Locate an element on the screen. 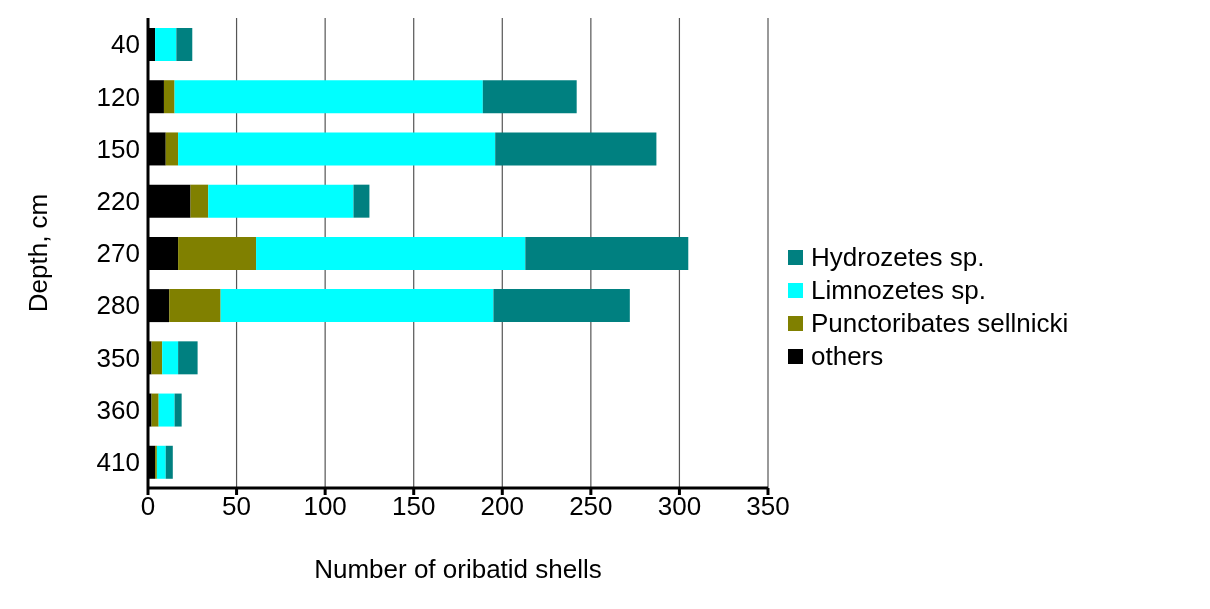  legend-label: Hydrozetes sp. is located at coordinates (898, 257).